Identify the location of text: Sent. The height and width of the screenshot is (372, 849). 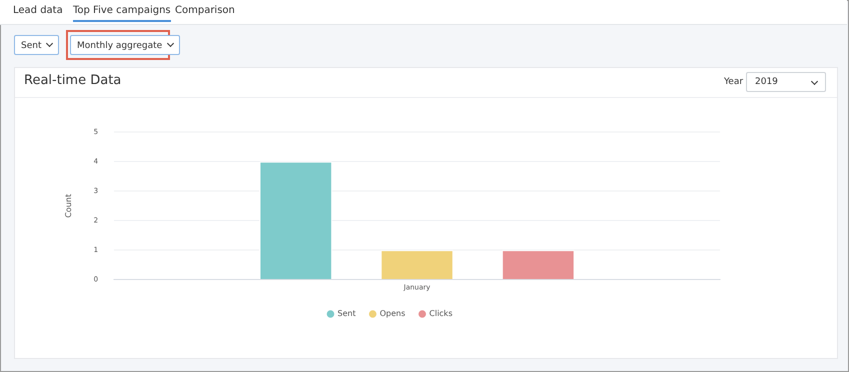
(37, 45).